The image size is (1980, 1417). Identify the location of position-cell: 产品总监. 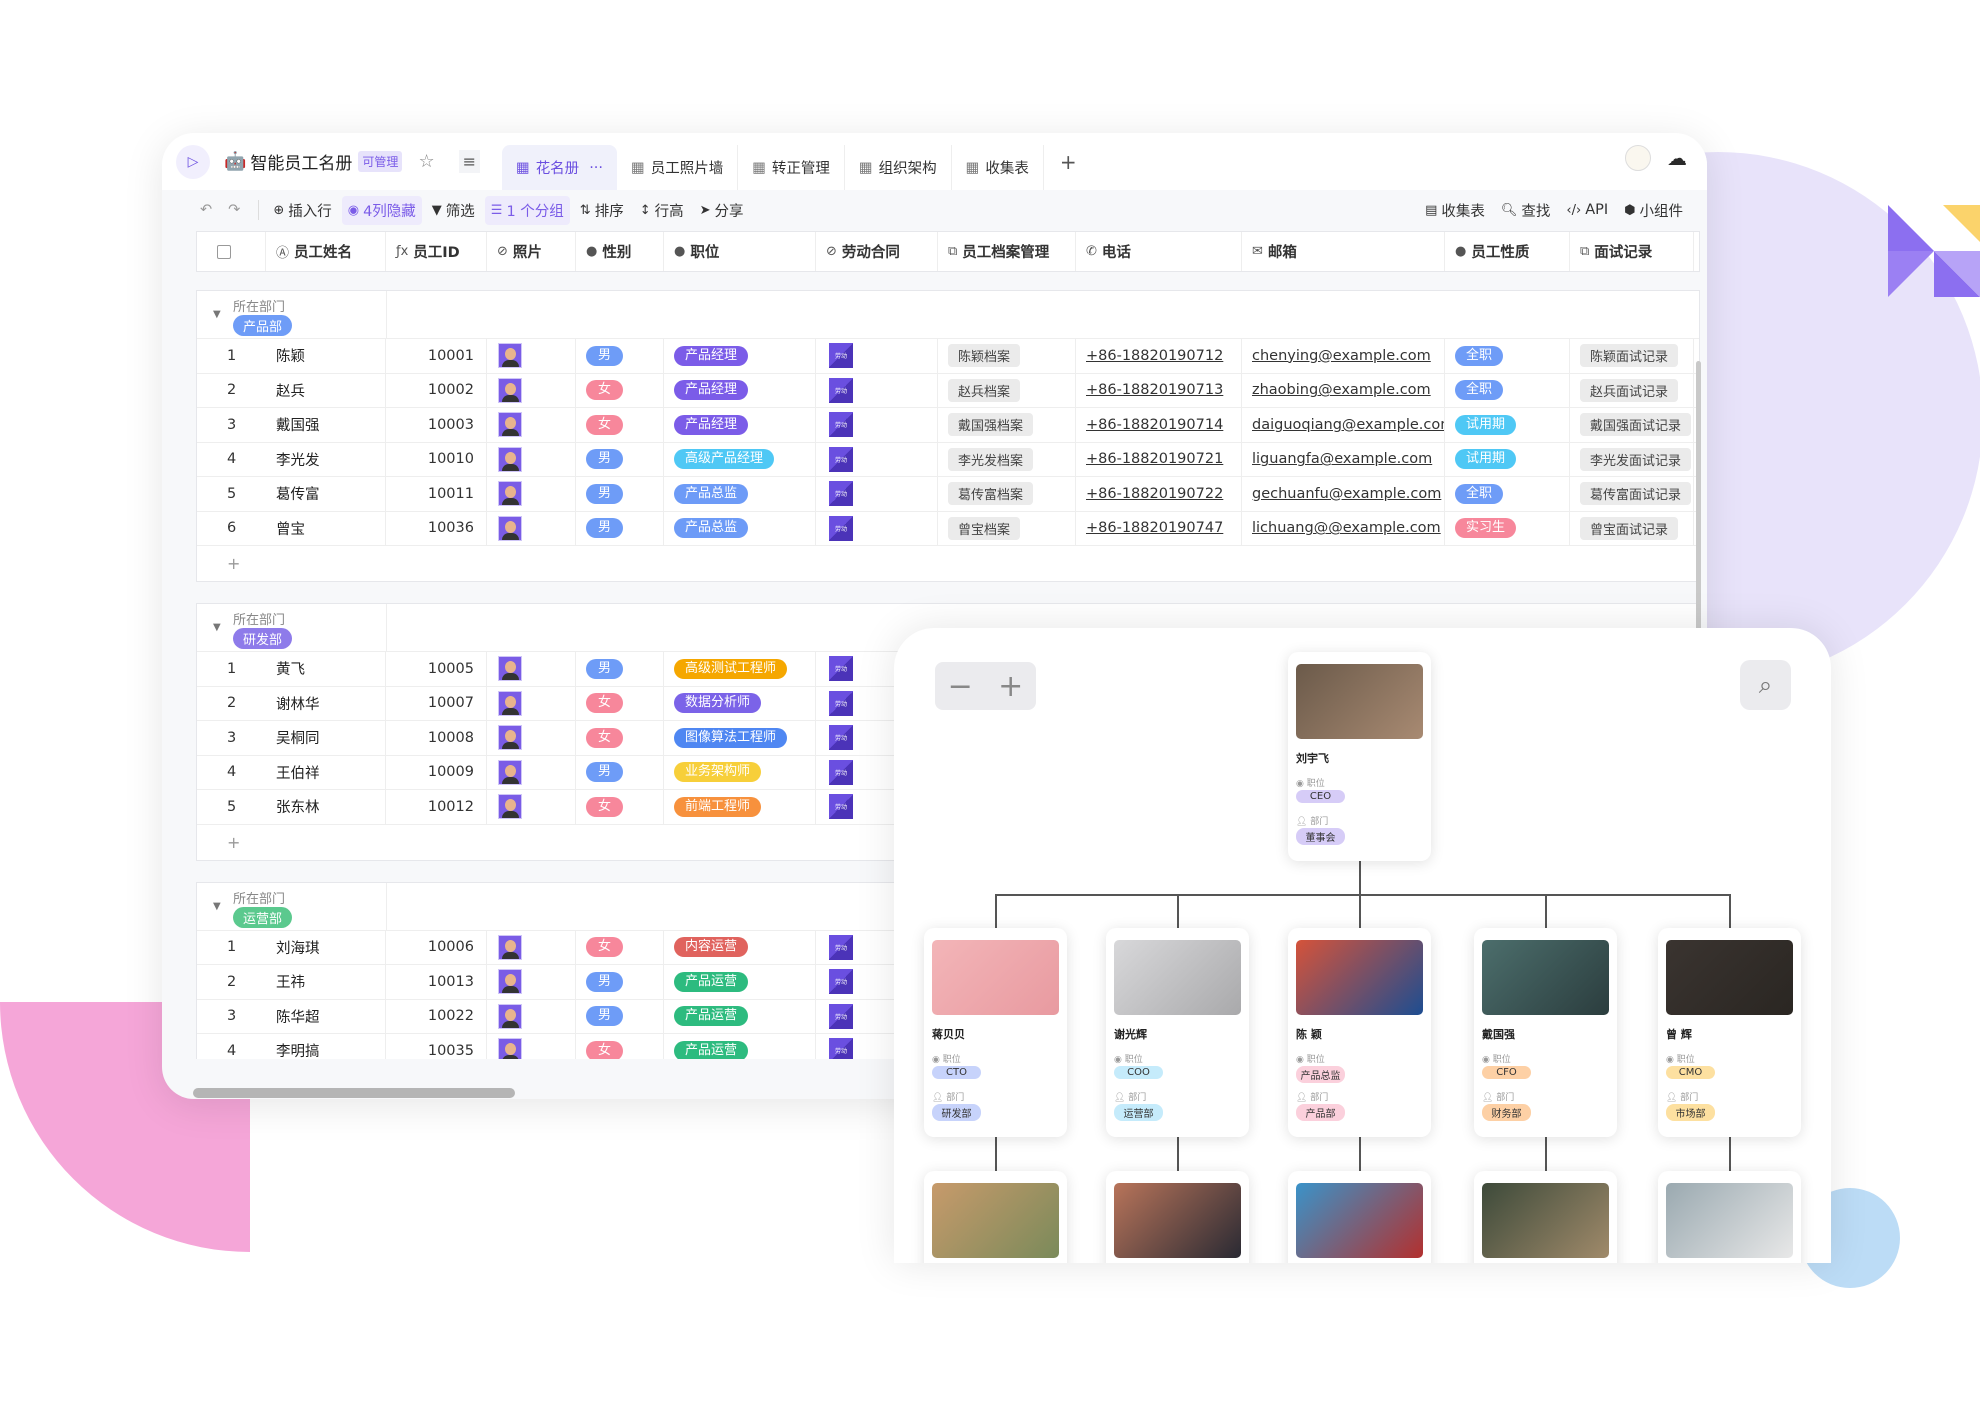
(740, 494).